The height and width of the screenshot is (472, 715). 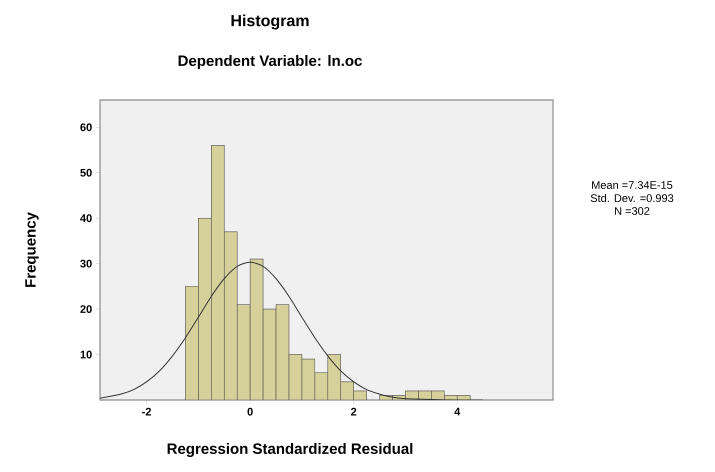 I want to click on chart-subtitle: Dependent Variable: ln.oc, so click(x=270, y=62).